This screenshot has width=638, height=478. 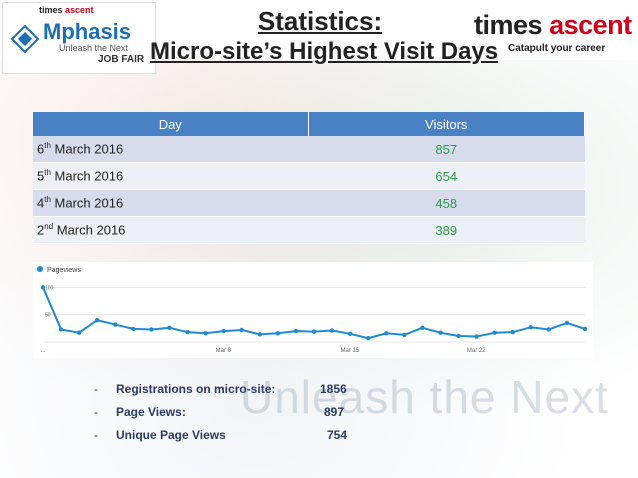 I want to click on times-ascent-brand: times ascent, so click(x=553, y=25).